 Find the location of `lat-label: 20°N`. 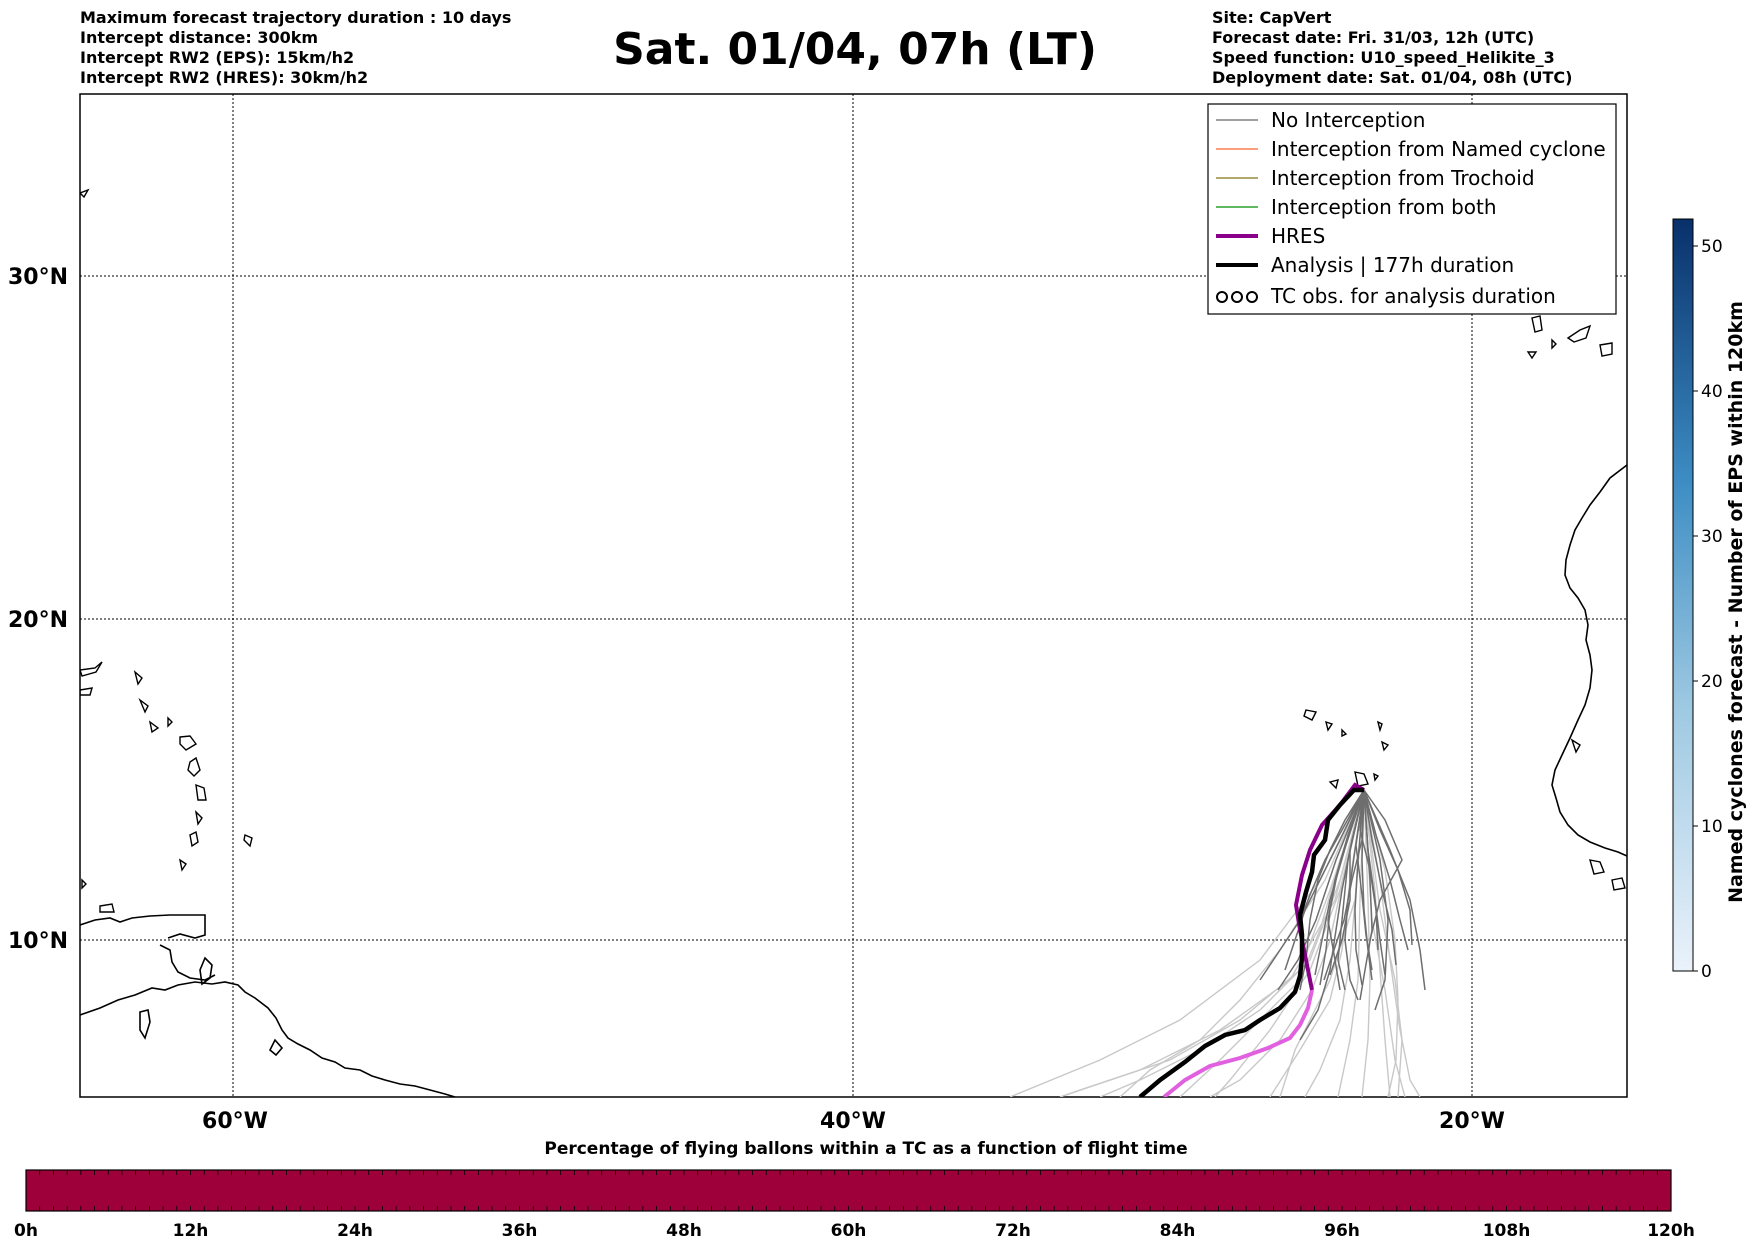

lat-label: 20°N is located at coordinates (38, 620).